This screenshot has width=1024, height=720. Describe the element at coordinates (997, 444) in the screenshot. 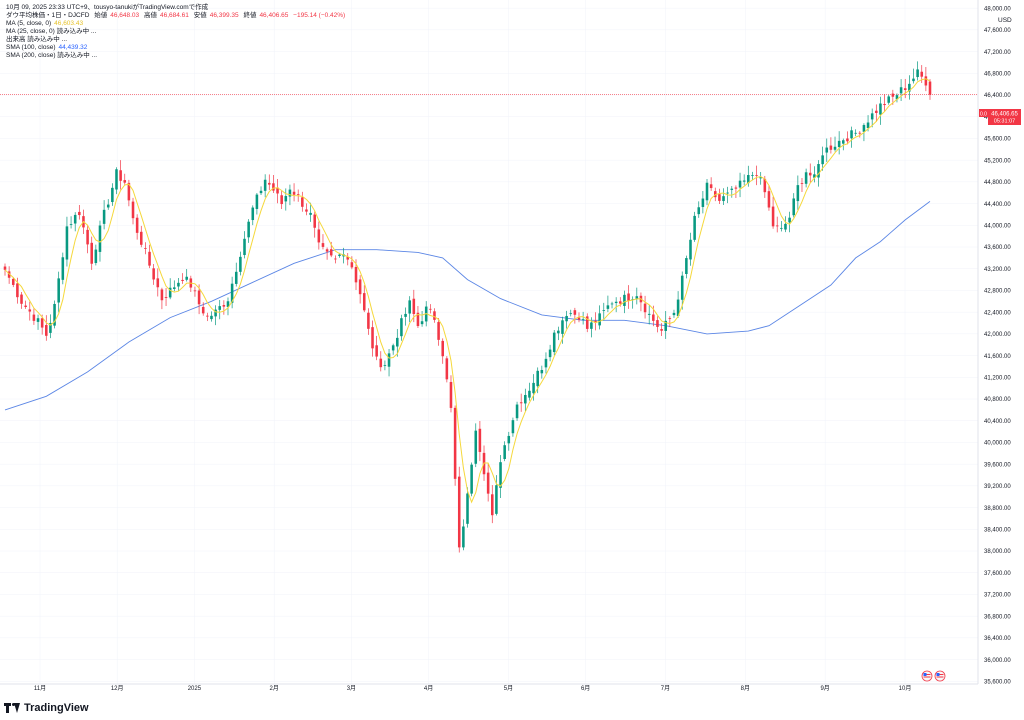

I see `y-tick-label: 40,000.00` at that location.